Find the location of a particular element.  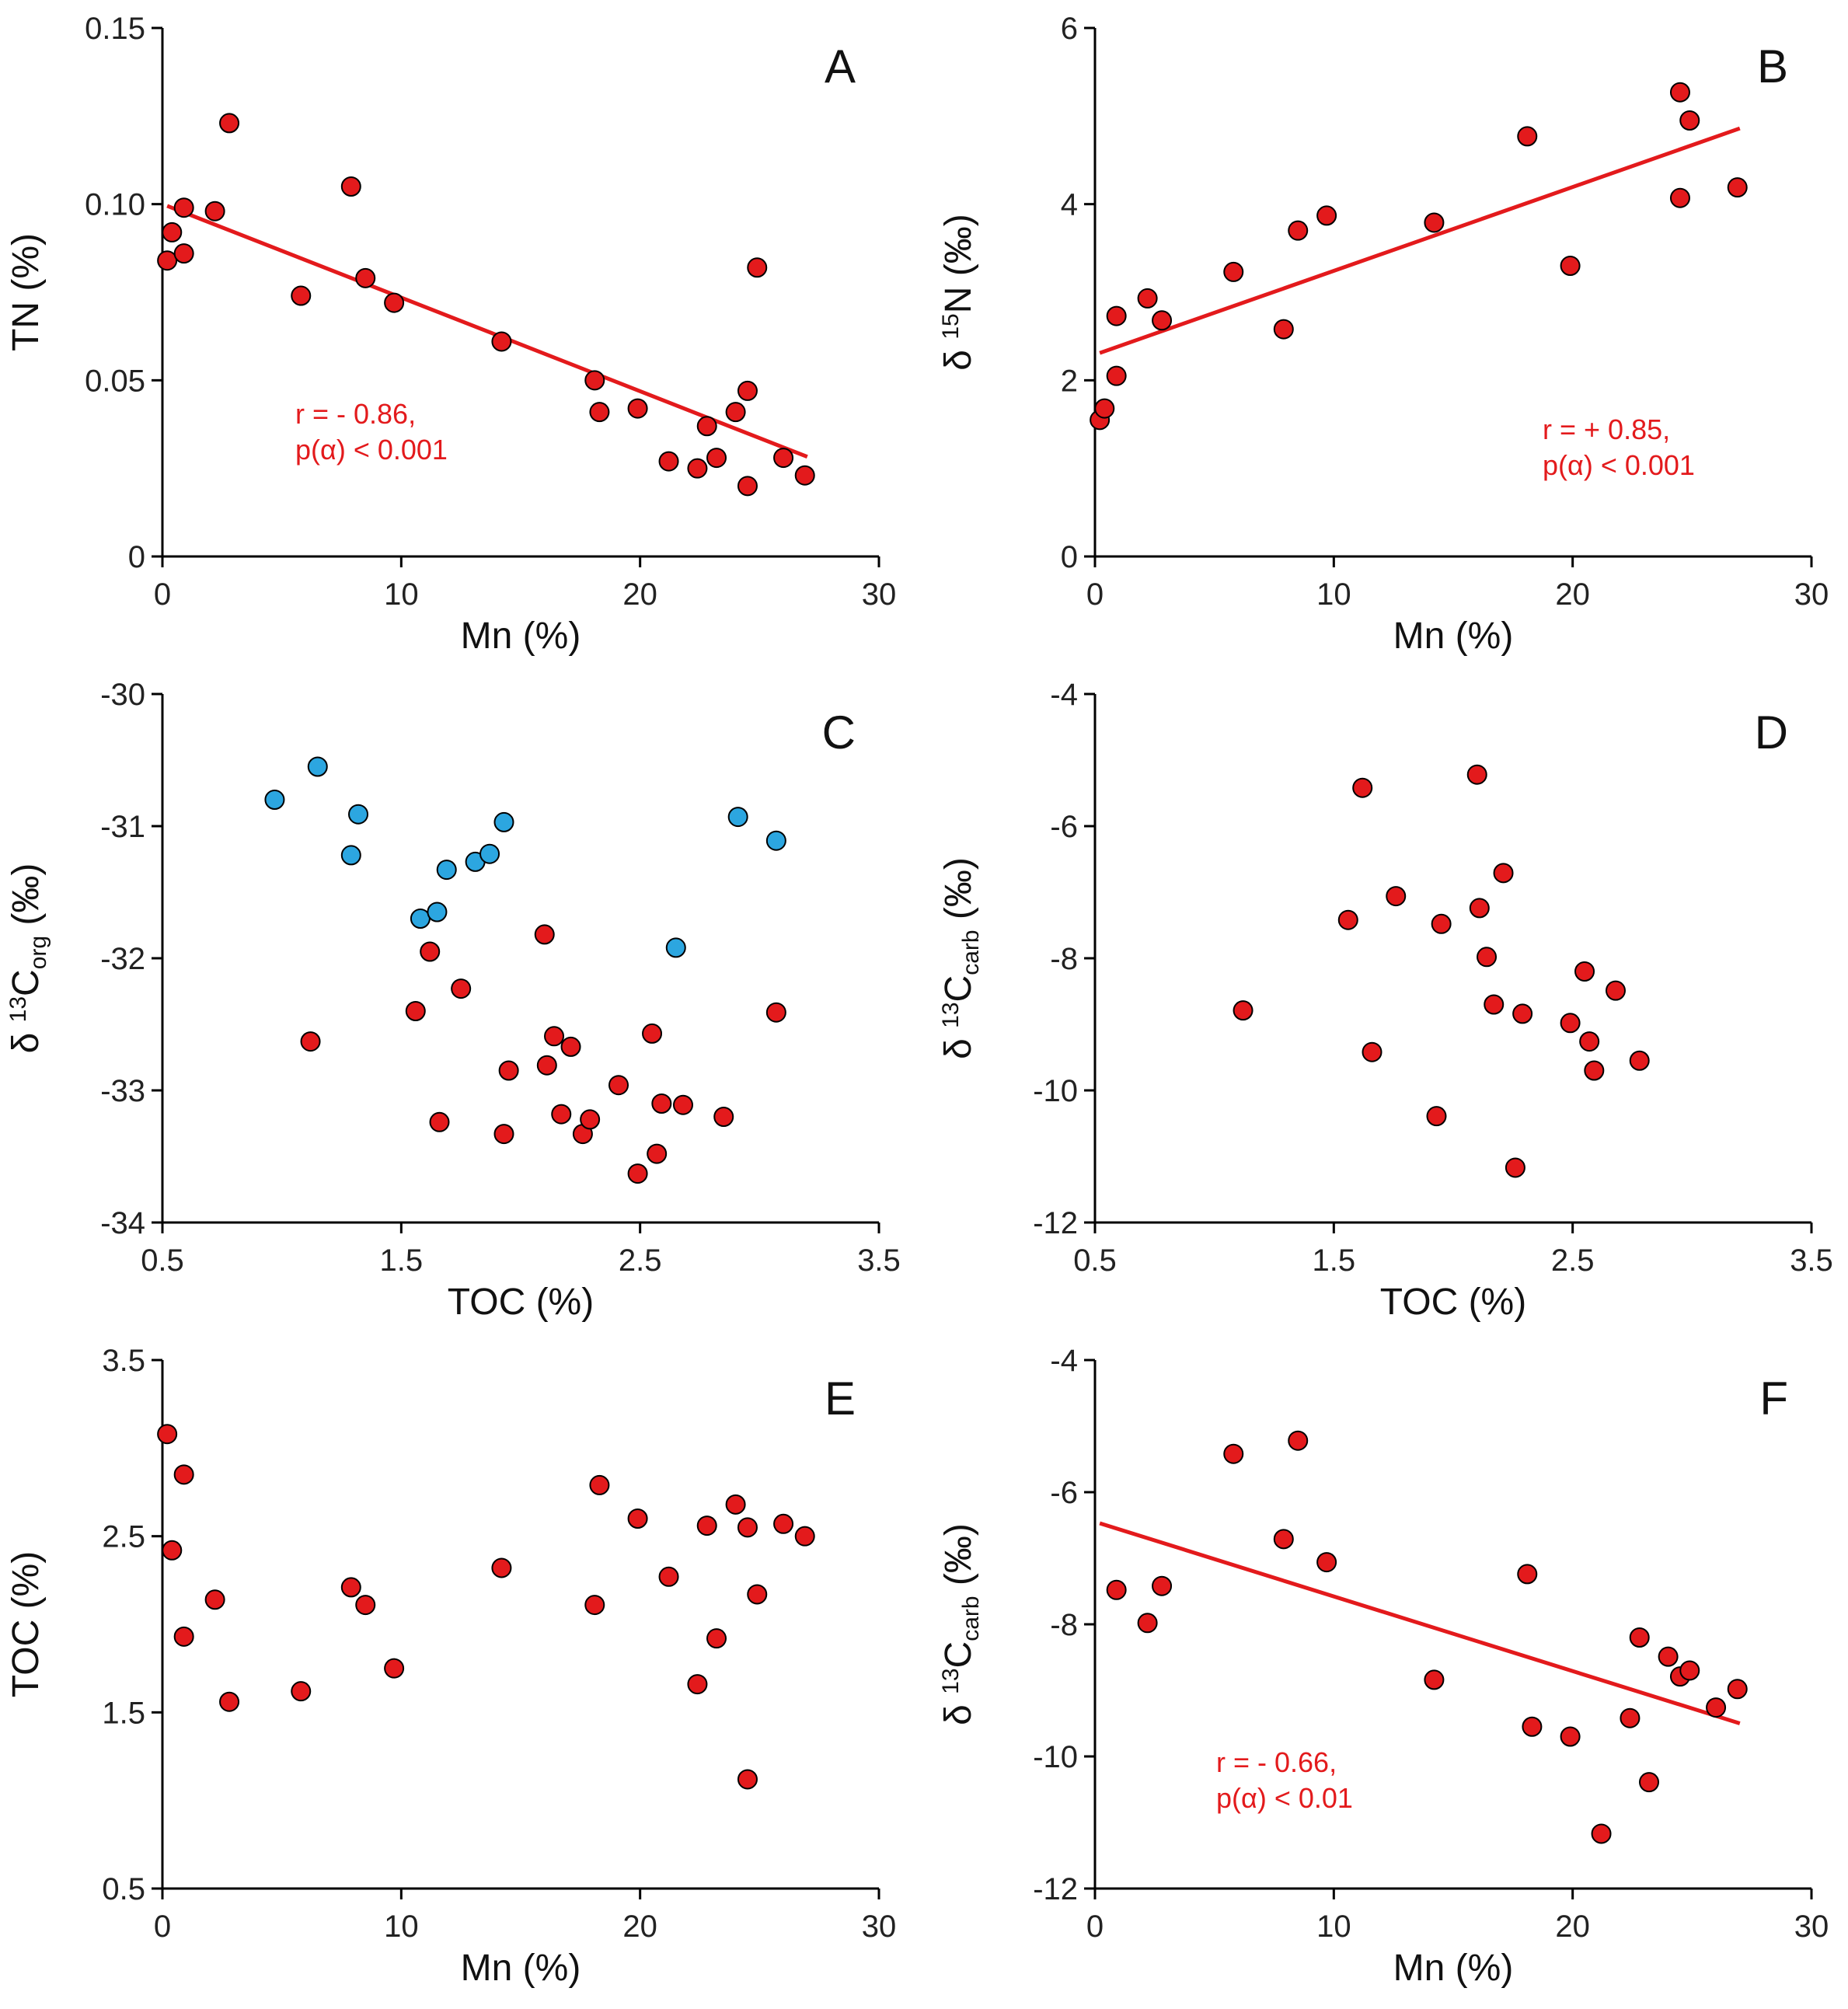

y-tick-label: 4 is located at coordinates (1069, 205).